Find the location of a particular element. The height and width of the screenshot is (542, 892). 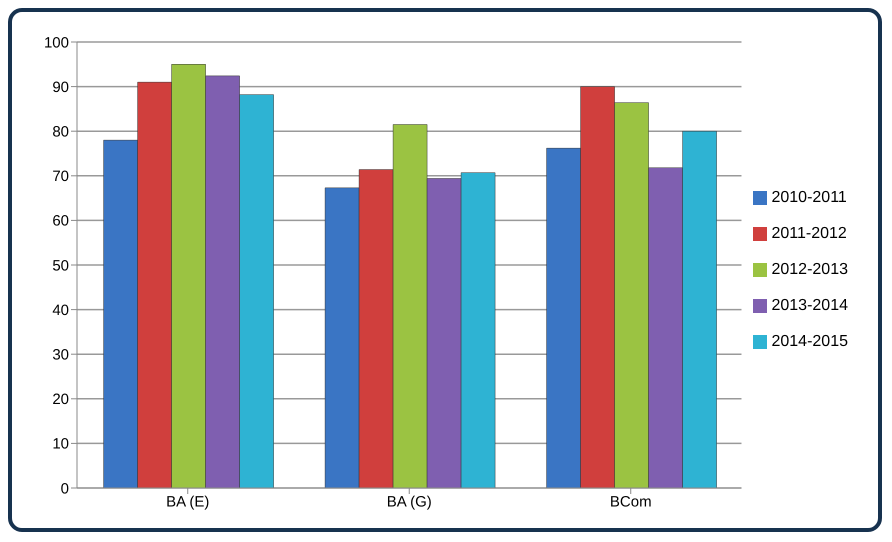

legend-label: 2012-2013 is located at coordinates (809, 269).